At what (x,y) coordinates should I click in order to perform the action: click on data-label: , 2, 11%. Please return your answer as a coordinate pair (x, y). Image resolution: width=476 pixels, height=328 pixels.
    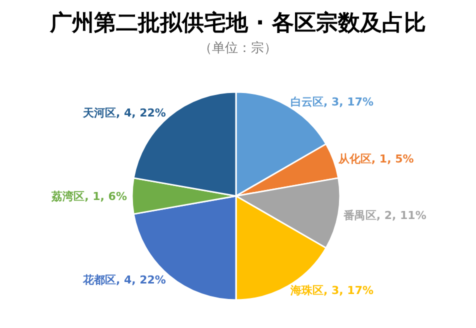
    Looking at the image, I should click on (401, 215).